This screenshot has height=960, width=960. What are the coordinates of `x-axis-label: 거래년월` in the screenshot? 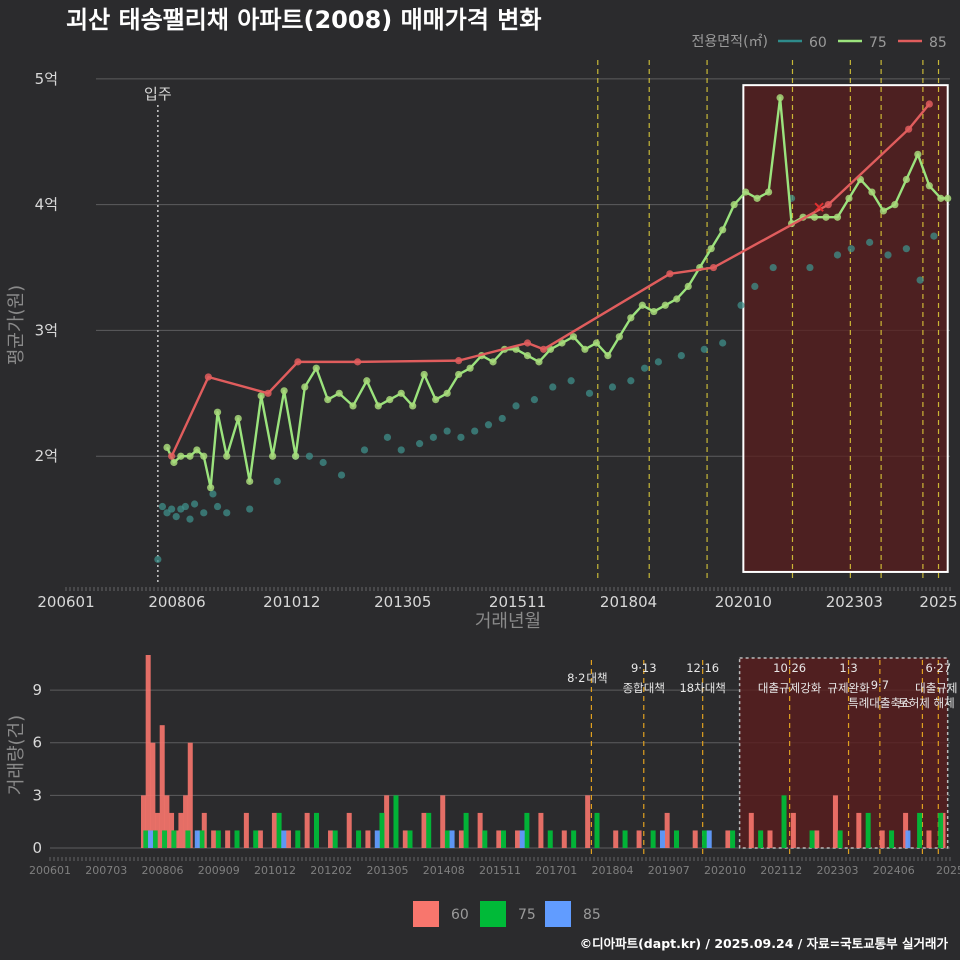 It's located at (508, 621).